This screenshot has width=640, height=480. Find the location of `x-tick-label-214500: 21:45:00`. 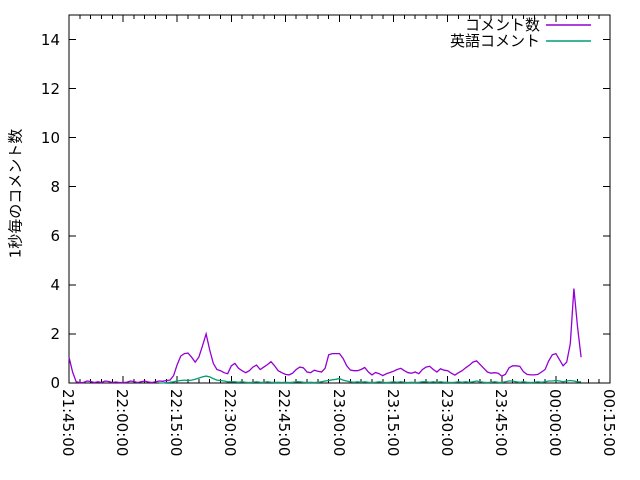

x-tick-label-214500: 21:45:00 is located at coordinates (68, 423).